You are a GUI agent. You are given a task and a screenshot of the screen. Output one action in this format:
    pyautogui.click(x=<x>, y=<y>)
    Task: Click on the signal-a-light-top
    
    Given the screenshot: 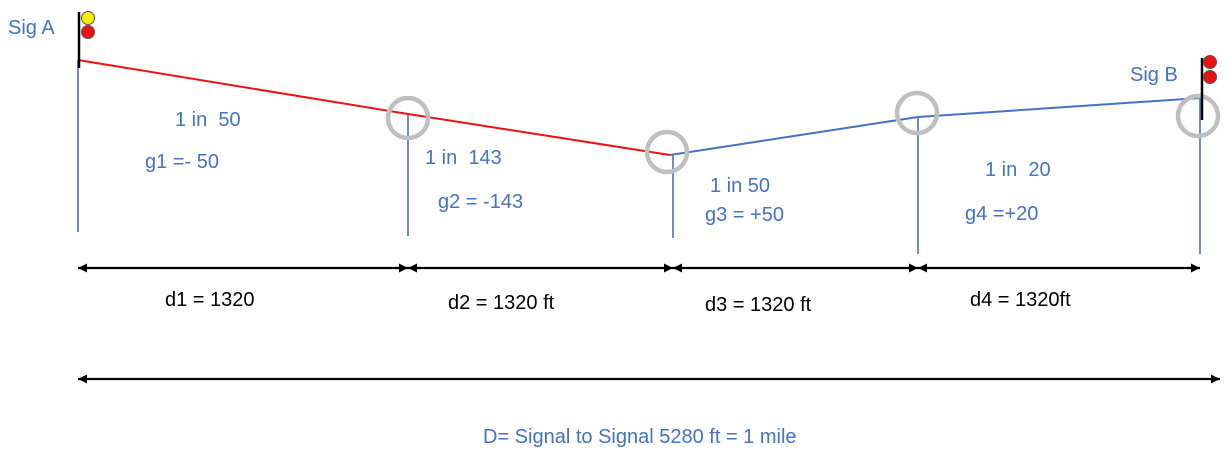 What is the action you would take?
    pyautogui.click(x=88, y=18)
    